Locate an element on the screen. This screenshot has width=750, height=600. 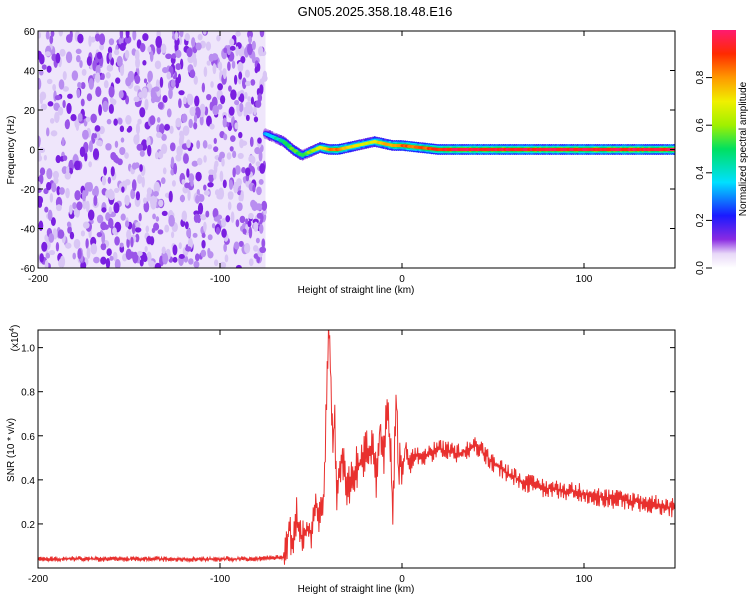
x-tick-label: -100 is located at coordinates (220, 279).